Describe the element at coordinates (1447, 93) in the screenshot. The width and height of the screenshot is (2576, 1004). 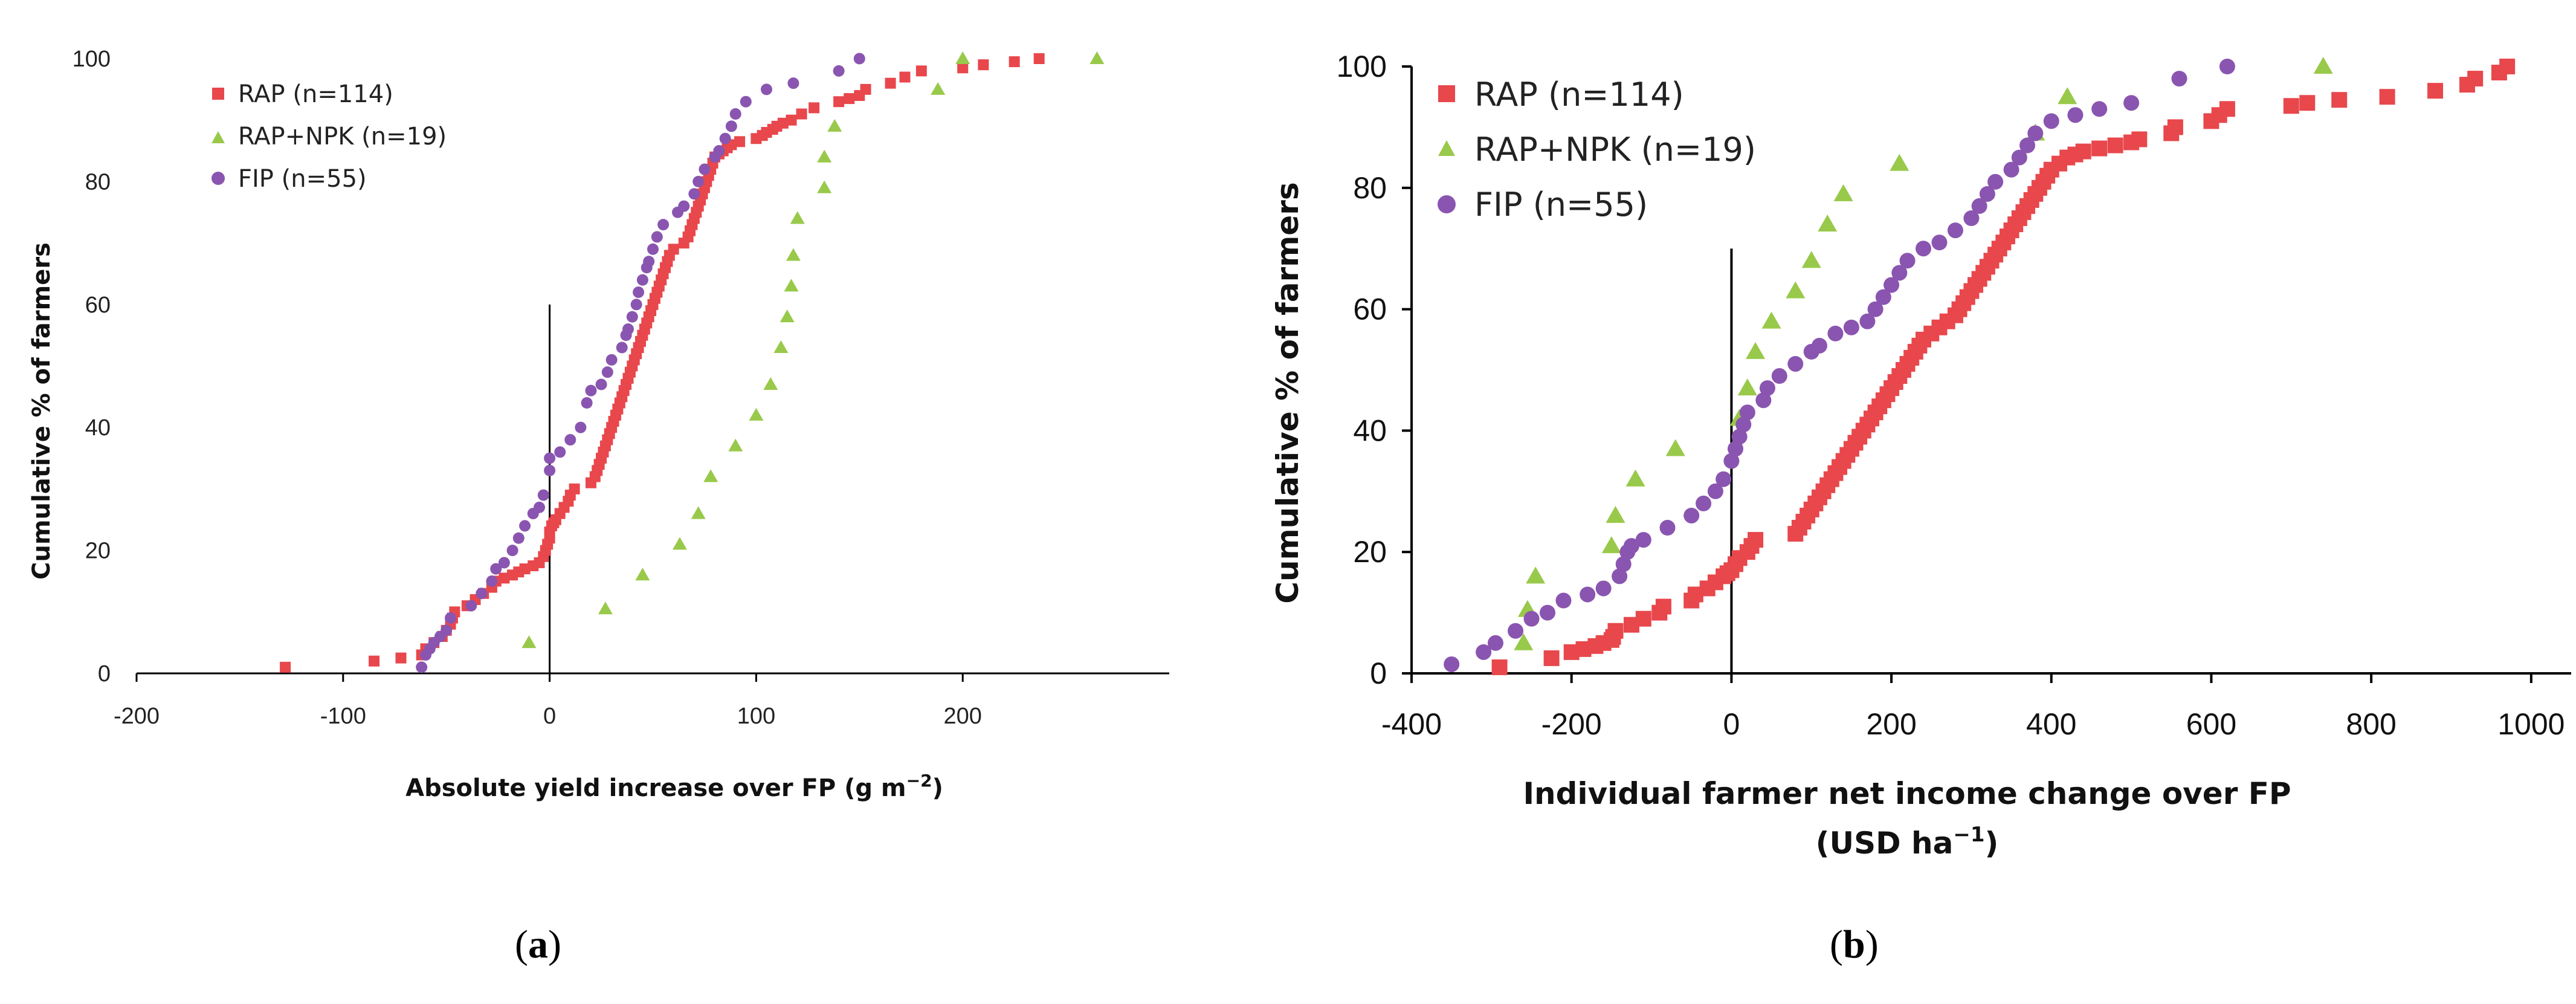
I see `legend-b-rap-marker` at that location.